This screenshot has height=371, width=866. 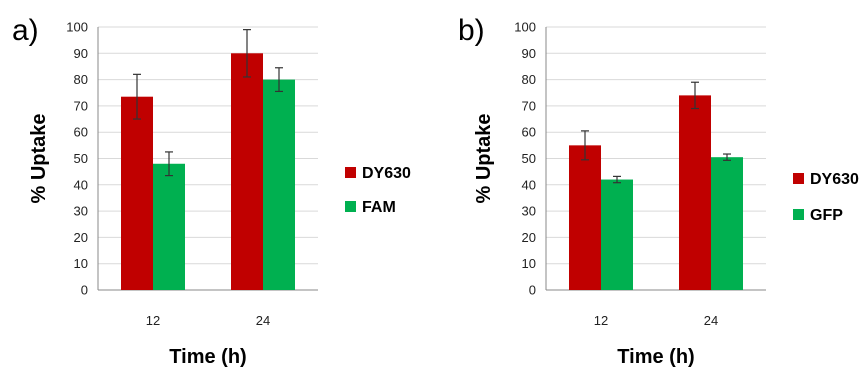 I want to click on legend-swatch-gfp, so click(x=798, y=214).